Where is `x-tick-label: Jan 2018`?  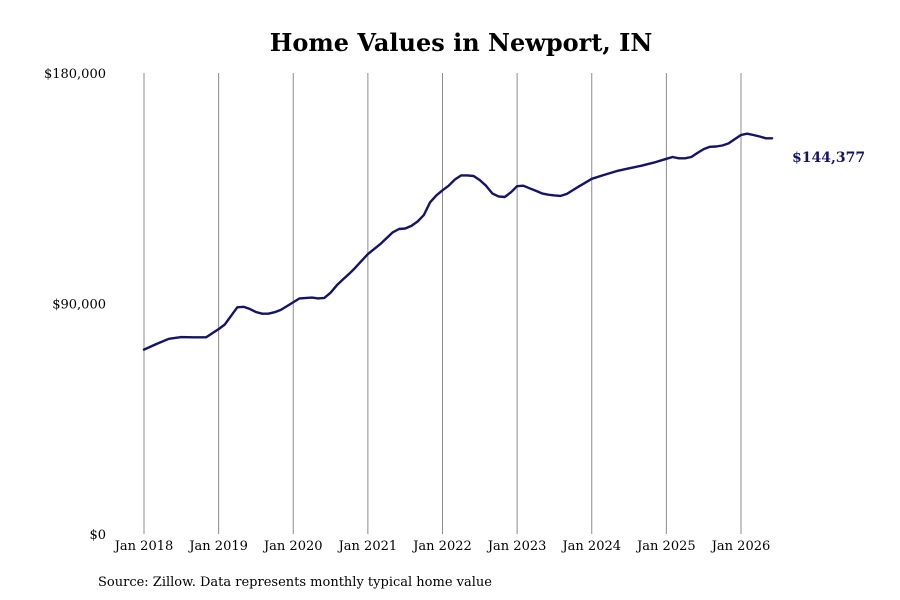 x-tick-label: Jan 2018 is located at coordinates (143, 546).